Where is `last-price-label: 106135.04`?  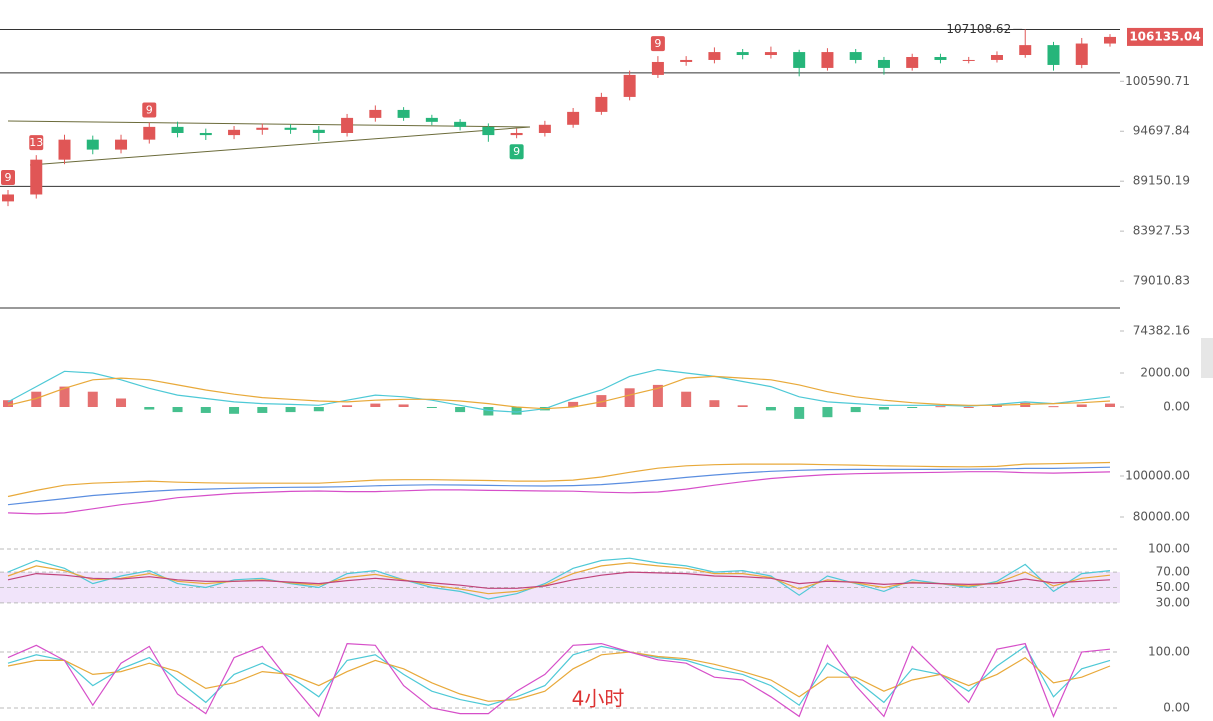
last-price-label: 106135.04 is located at coordinates (1164, 36).